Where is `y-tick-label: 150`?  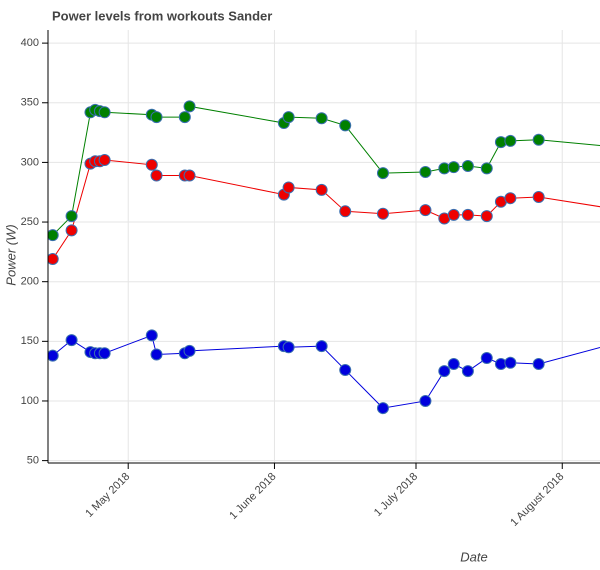
y-tick-label: 150 is located at coordinates (30, 341).